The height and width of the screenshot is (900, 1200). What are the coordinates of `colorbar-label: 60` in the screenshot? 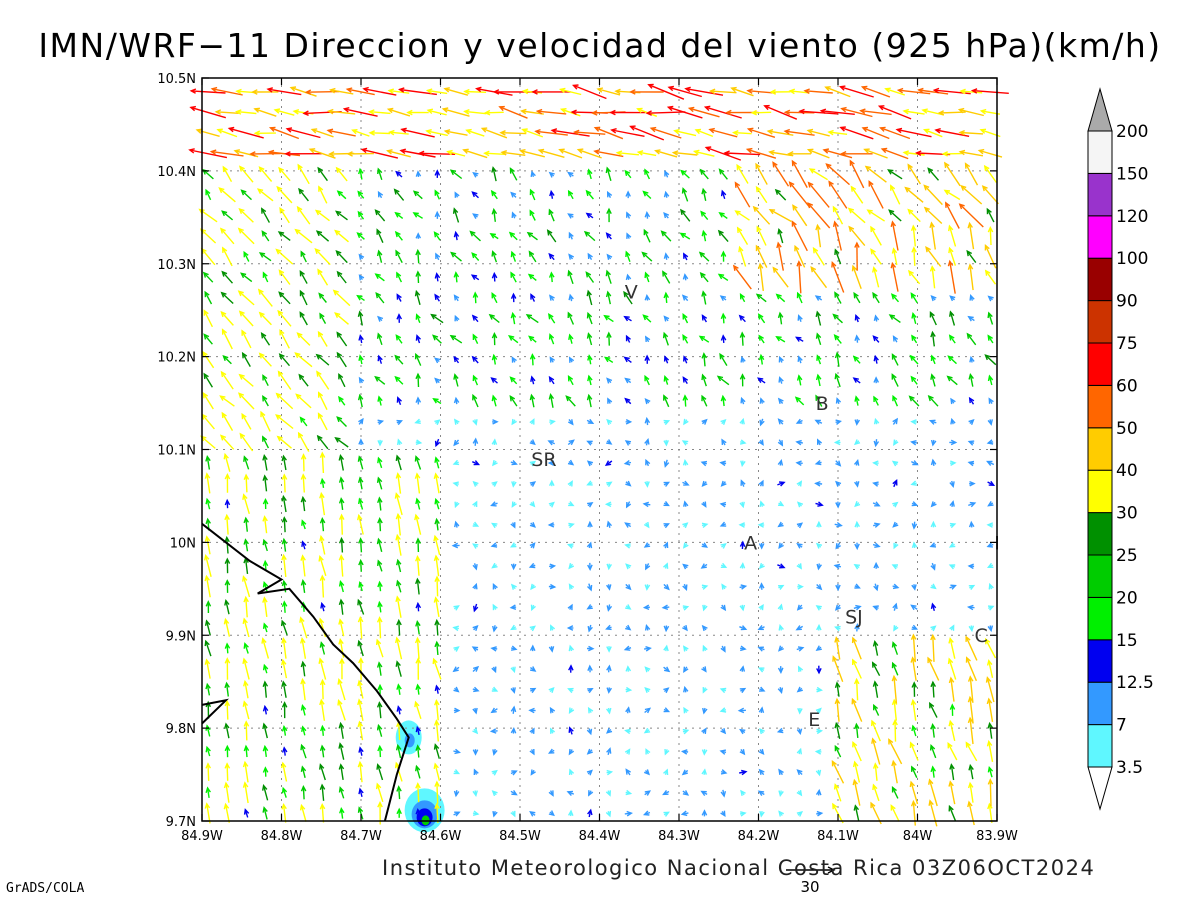 It's located at (1127, 386).